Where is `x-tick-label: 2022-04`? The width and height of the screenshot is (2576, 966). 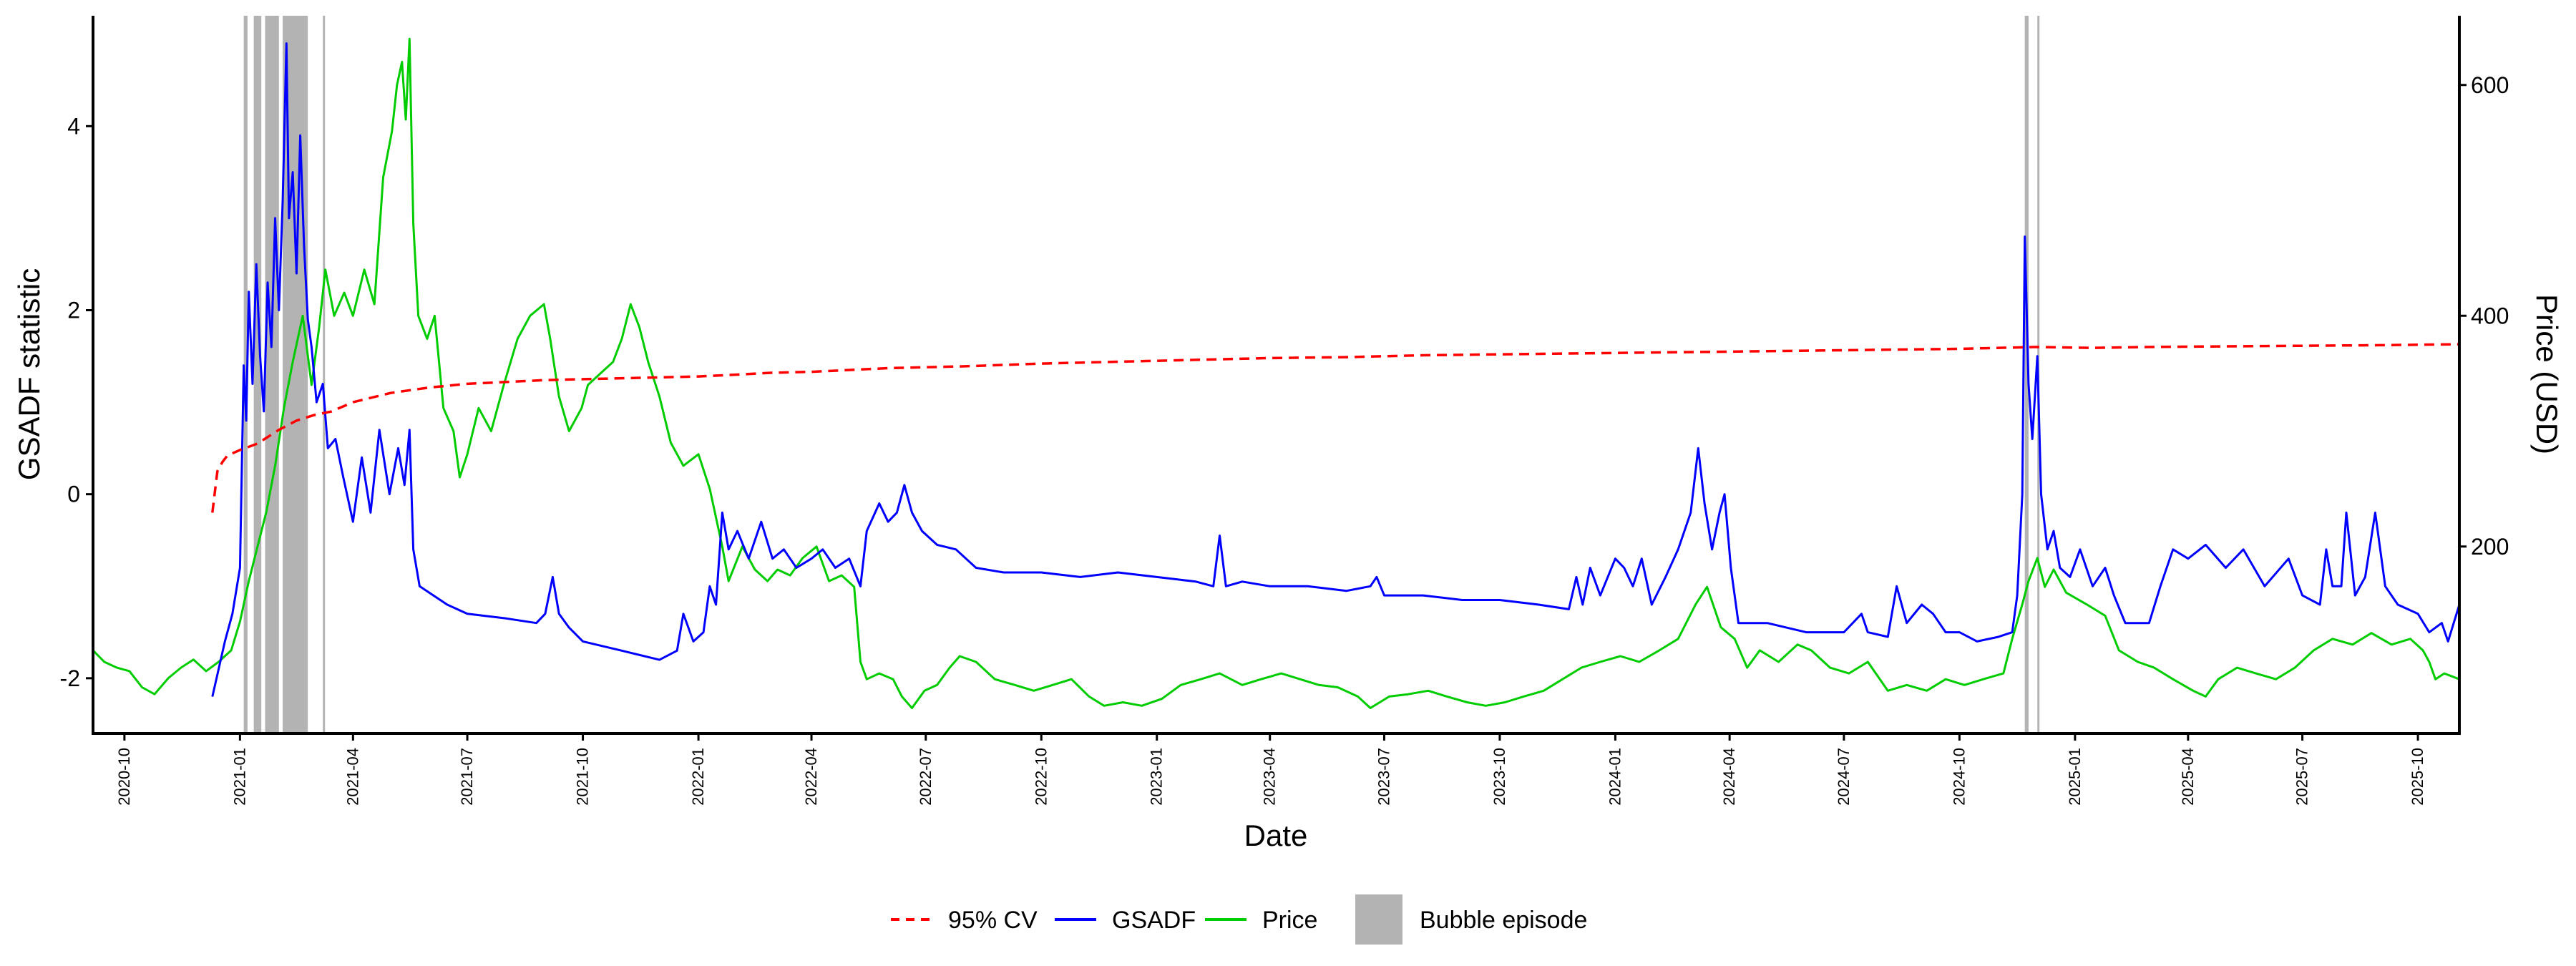
x-tick-label: 2022-04 is located at coordinates (811, 777).